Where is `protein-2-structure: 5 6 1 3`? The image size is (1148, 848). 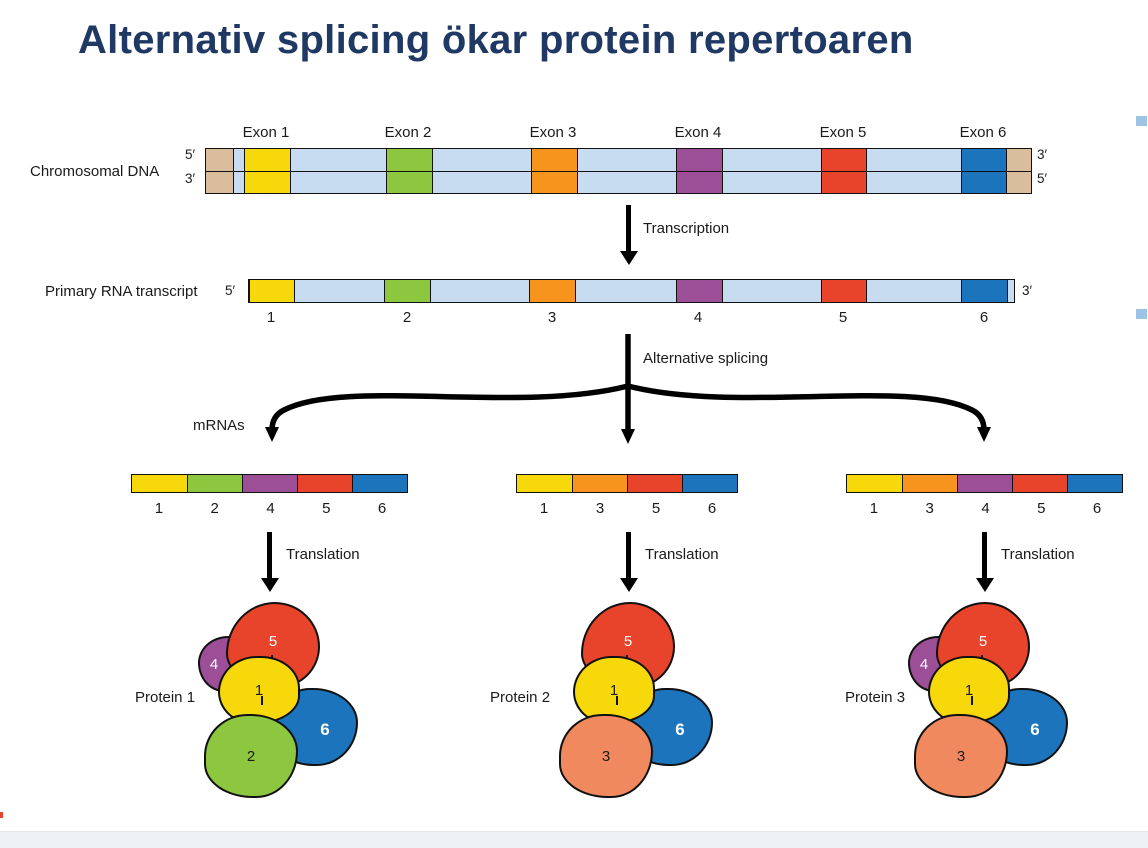 protein-2-structure: 5 6 1 3 is located at coordinates (632, 702).